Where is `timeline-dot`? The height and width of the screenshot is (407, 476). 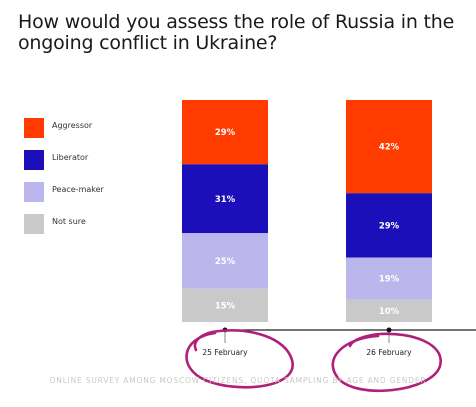
timeline-dot is located at coordinates (389, 330).